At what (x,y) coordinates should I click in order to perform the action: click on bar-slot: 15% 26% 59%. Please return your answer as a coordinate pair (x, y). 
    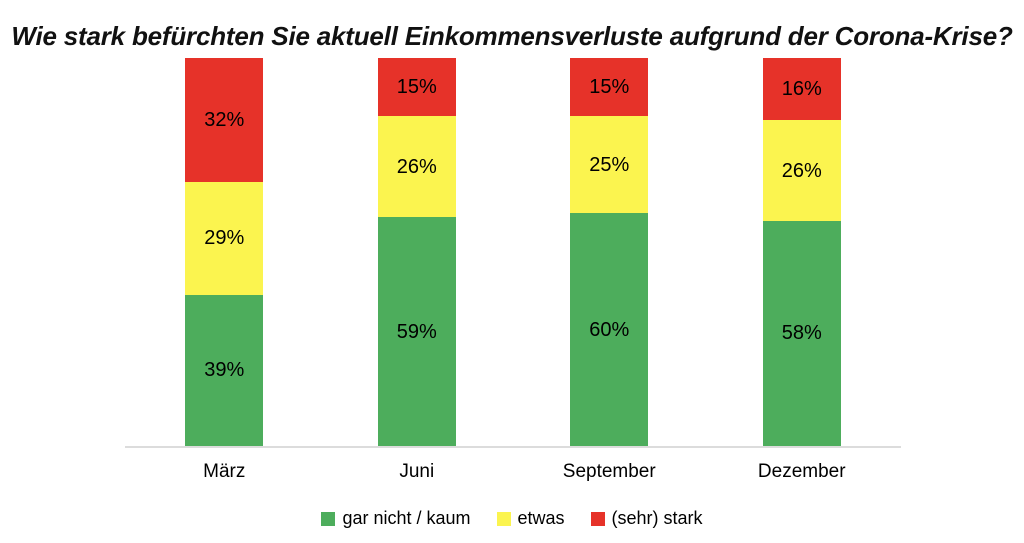
    Looking at the image, I should click on (417, 252).